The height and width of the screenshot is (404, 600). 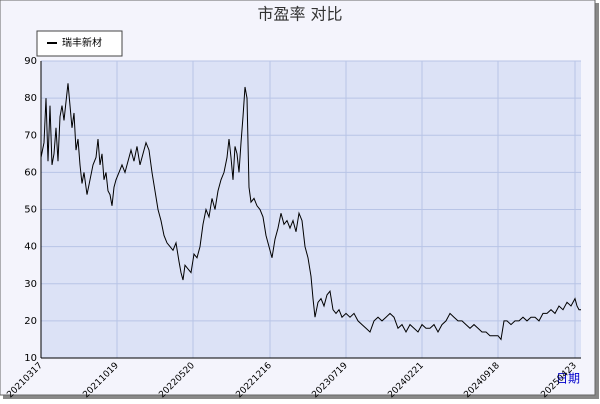 I want to click on y-tick-label: 40, so click(x=30, y=247).